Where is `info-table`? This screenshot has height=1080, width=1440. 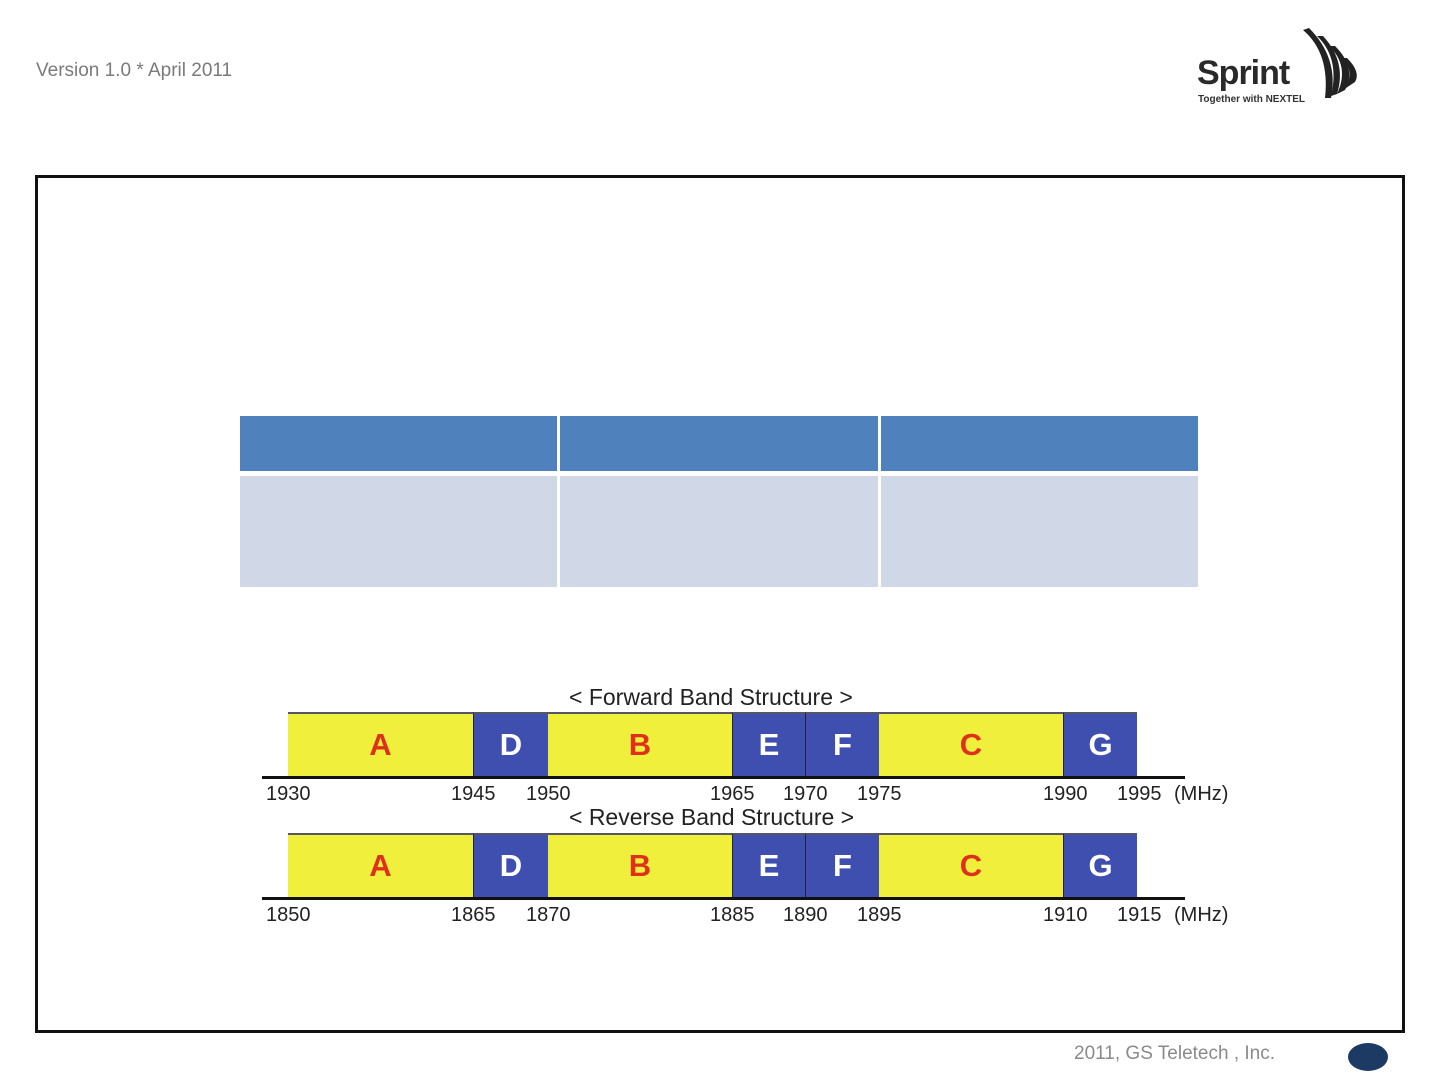 info-table is located at coordinates (719, 501).